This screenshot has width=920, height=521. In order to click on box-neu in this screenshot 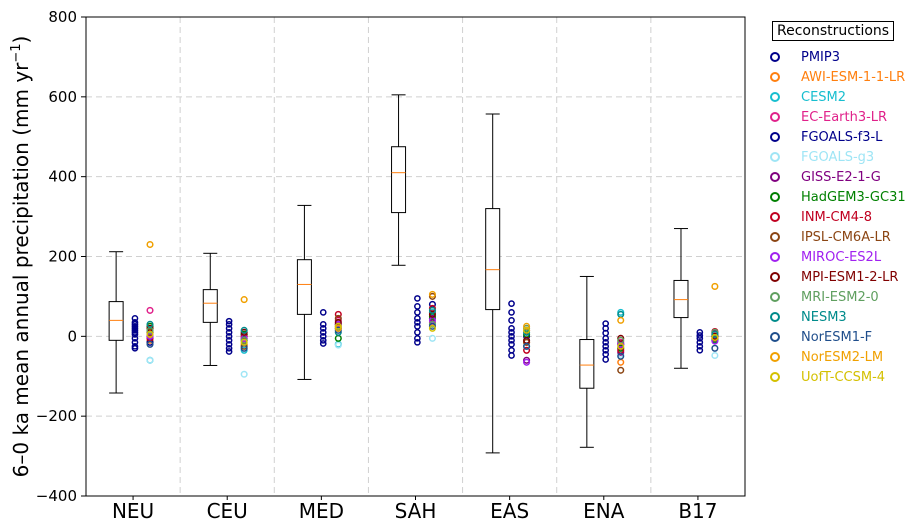, I will do `click(116, 321)`.